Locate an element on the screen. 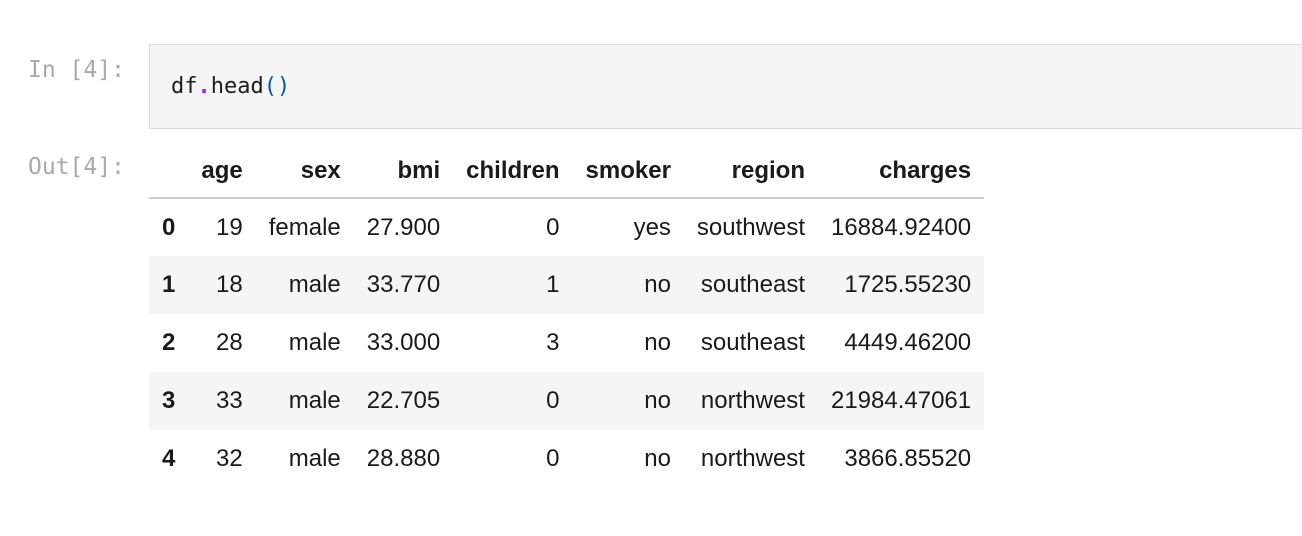 The height and width of the screenshot is (536, 1302). row-index: 4 is located at coordinates (169, 458).